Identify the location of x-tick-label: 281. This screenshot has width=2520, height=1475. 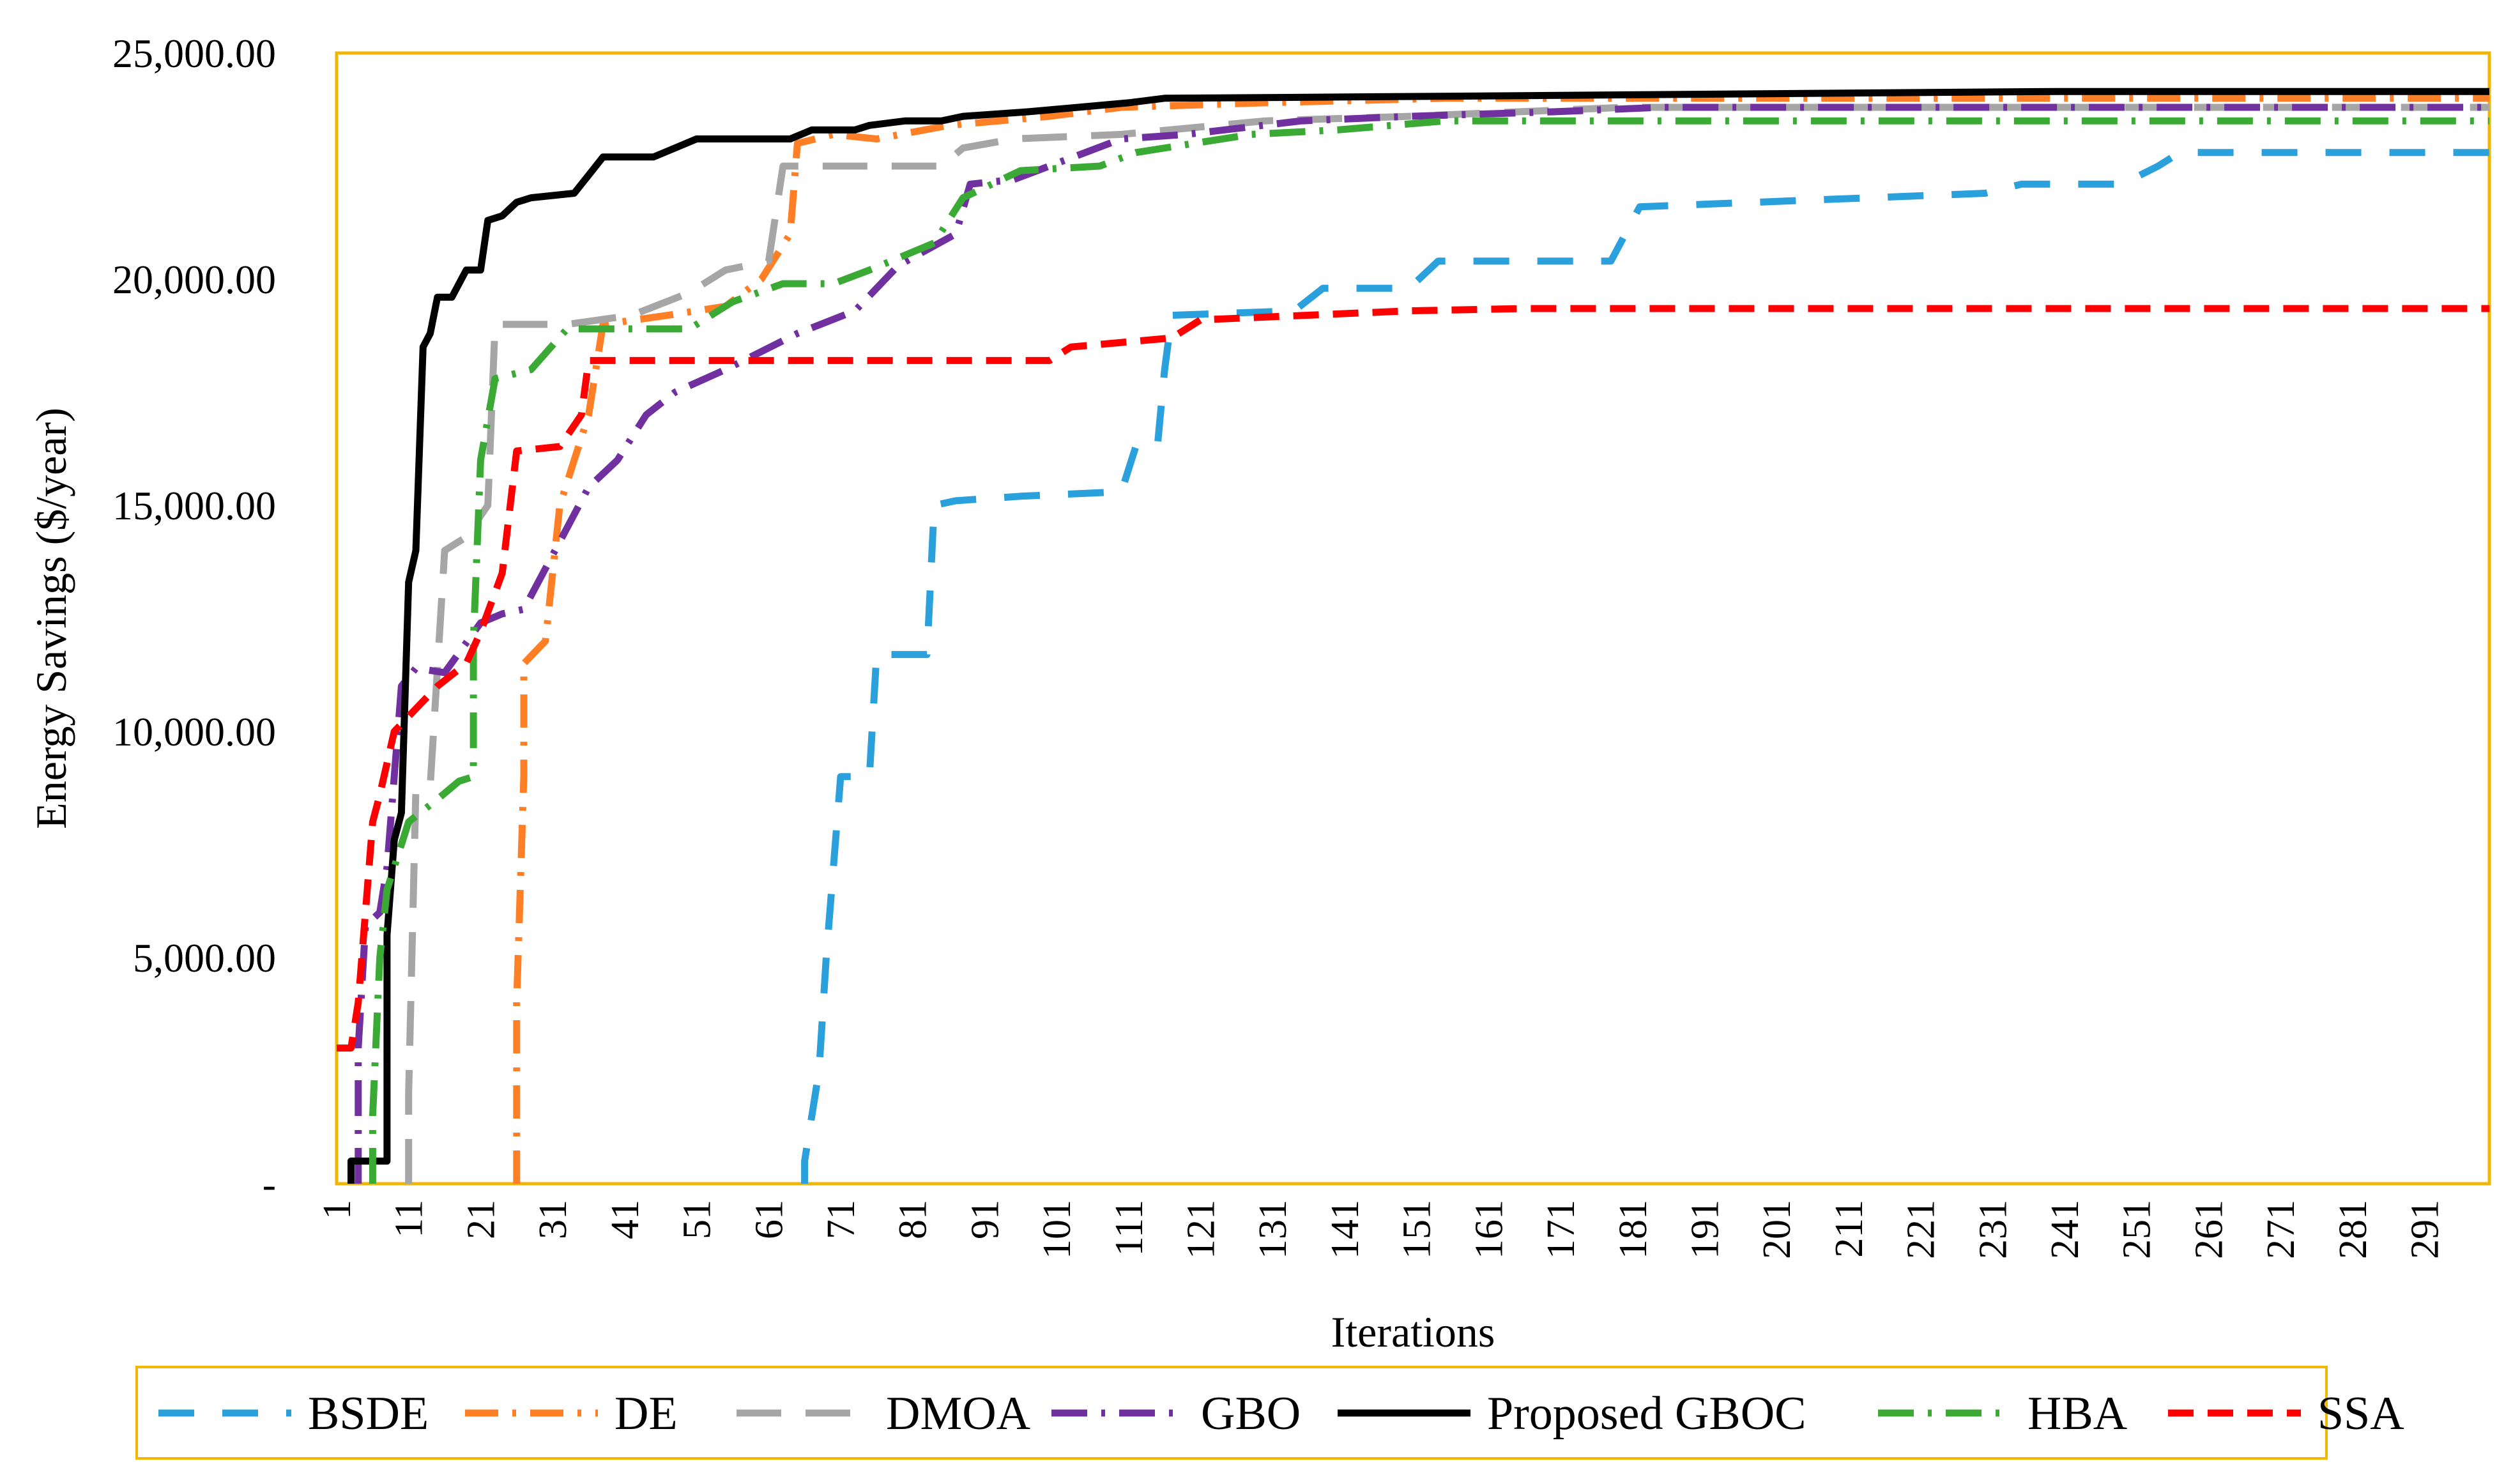
(2353, 1229).